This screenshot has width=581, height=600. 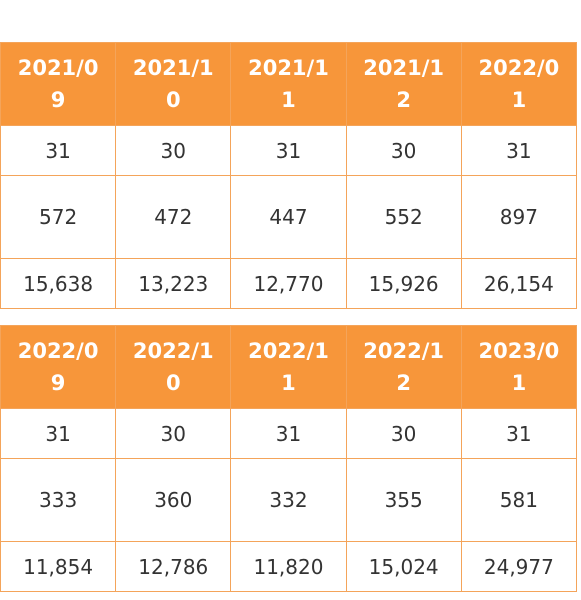 I want to click on table-cell: 581, so click(x=519, y=500).